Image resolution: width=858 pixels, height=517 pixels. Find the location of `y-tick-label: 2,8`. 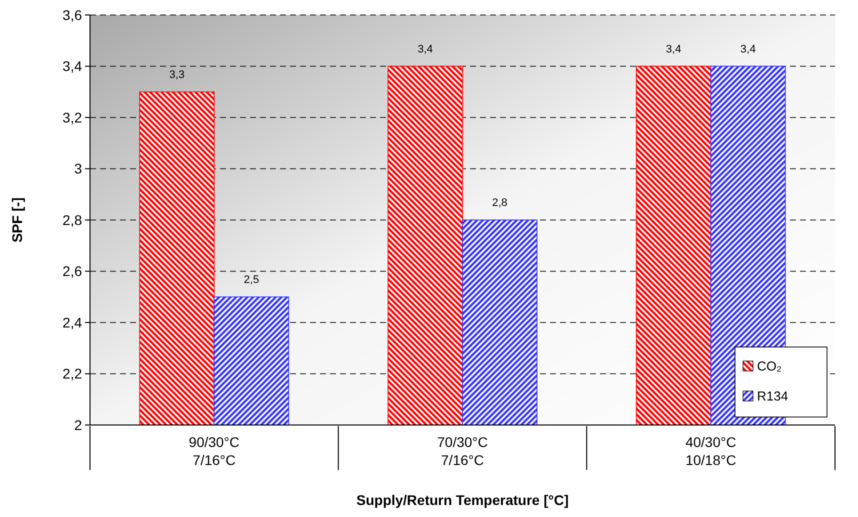

y-tick-label: 2,8 is located at coordinates (72, 220).